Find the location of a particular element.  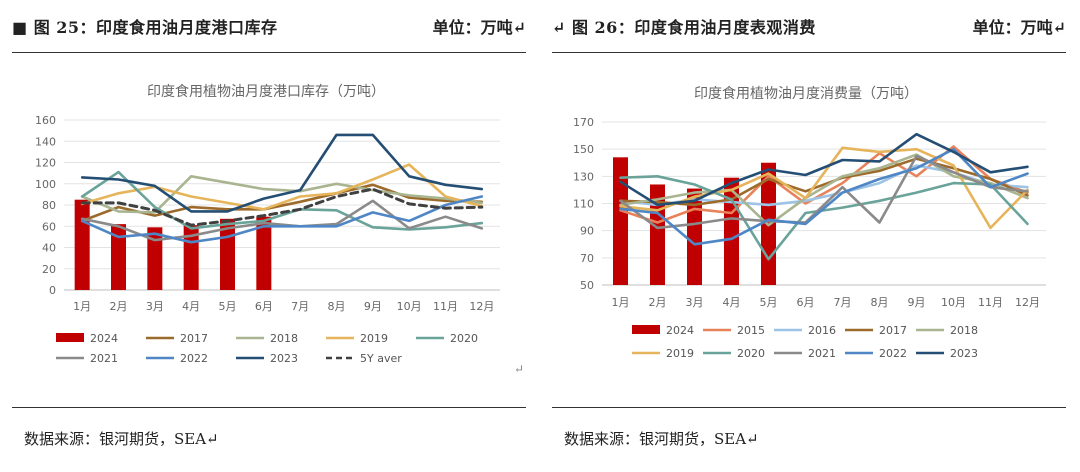

right-figure-source: 数据来源：银河期货，SEA↵ is located at coordinates (661, 439).